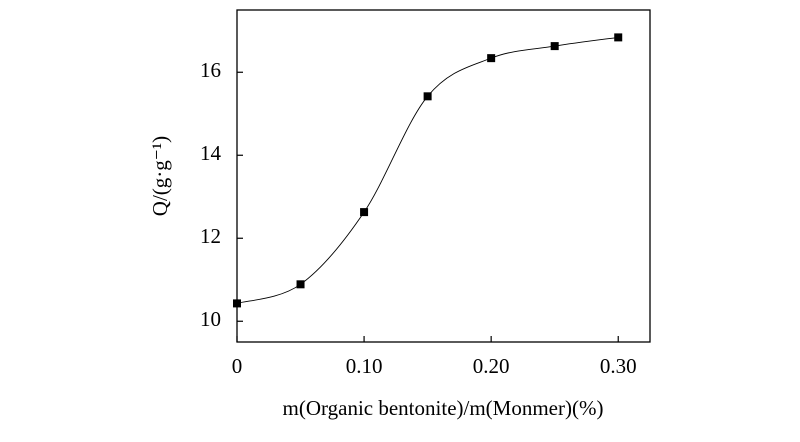 The height and width of the screenshot is (442, 800). What do you see at coordinates (237, 366) in the screenshot?
I see `x-tick-label: 0` at bounding box center [237, 366].